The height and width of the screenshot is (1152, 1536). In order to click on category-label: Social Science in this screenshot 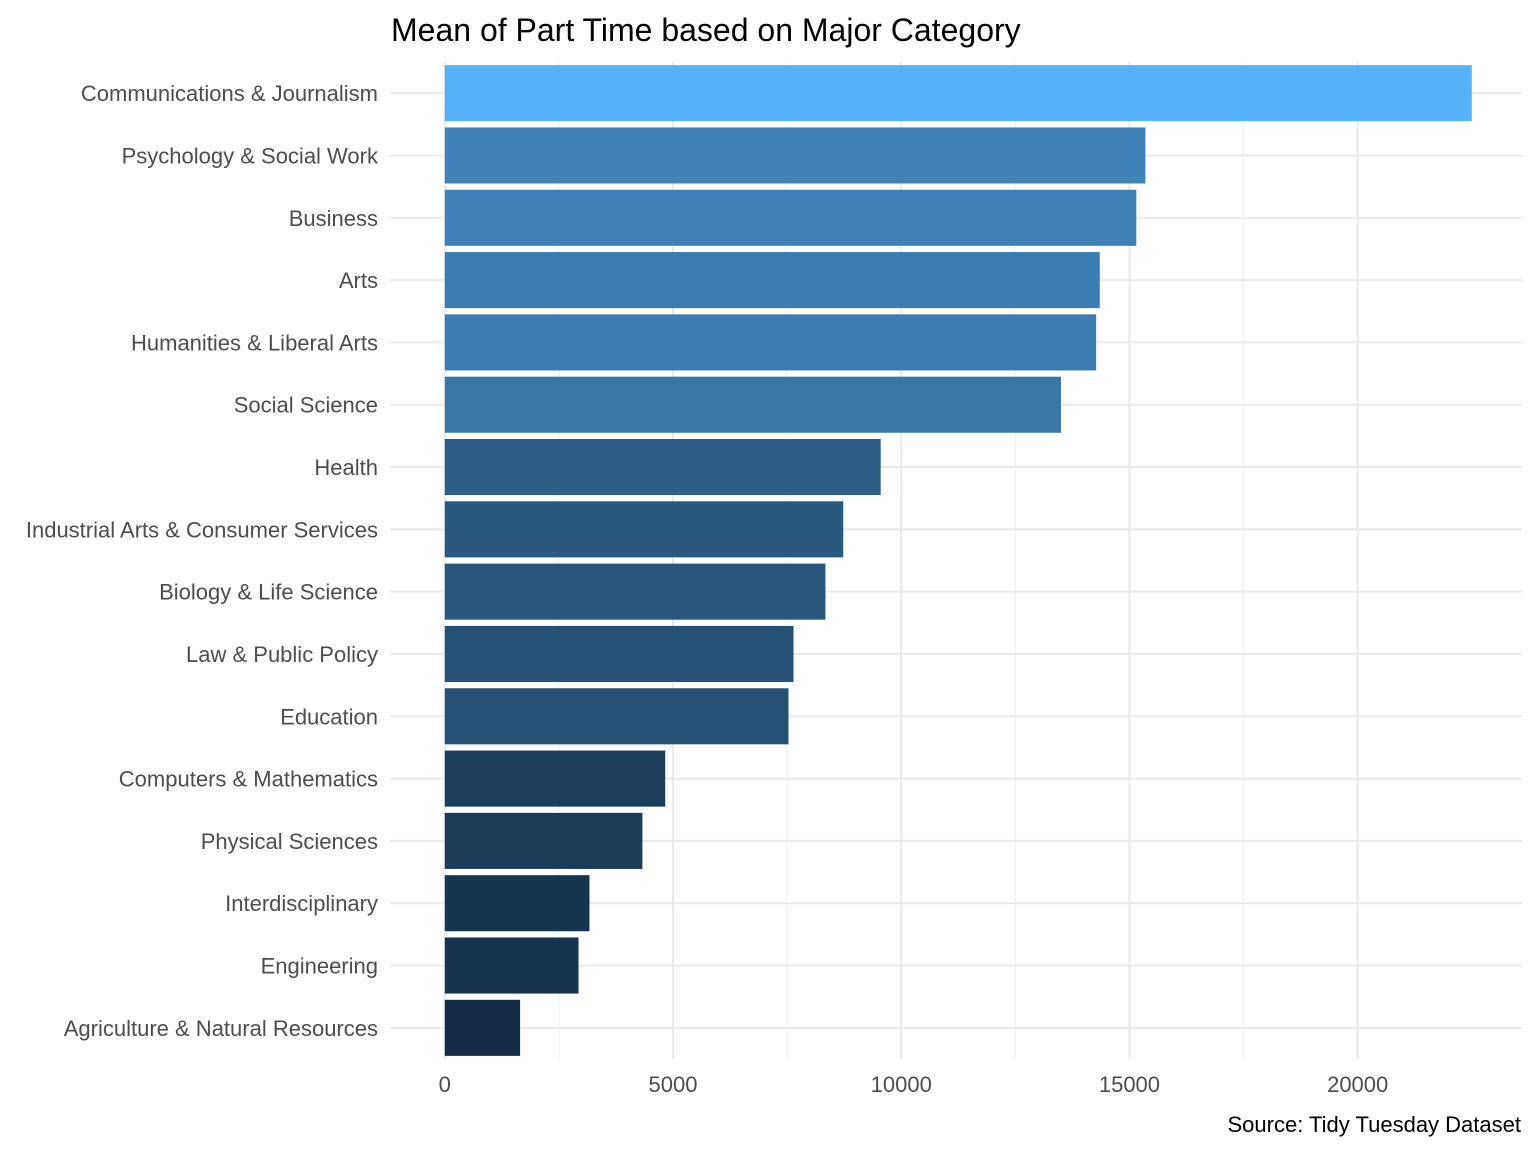, I will do `click(306, 405)`.